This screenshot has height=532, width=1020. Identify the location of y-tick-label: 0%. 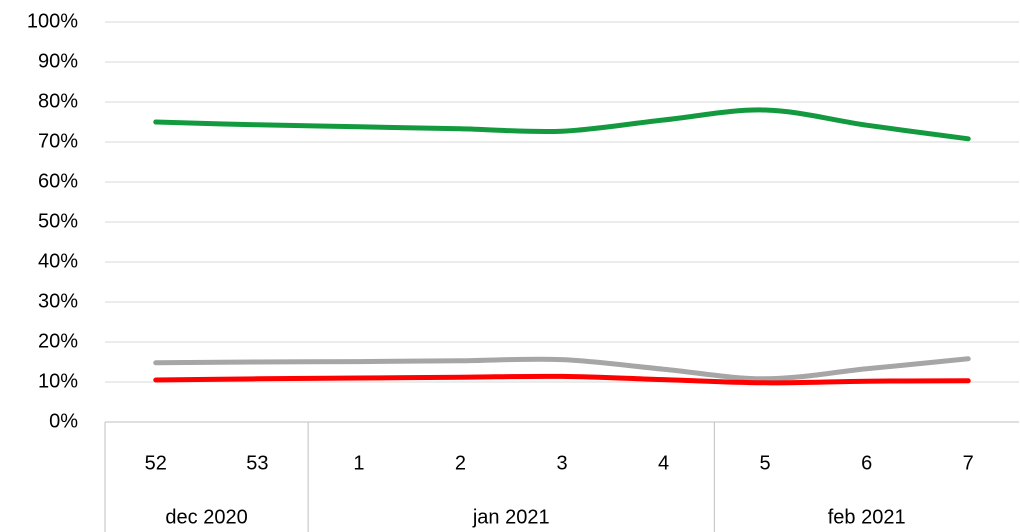
(63, 421).